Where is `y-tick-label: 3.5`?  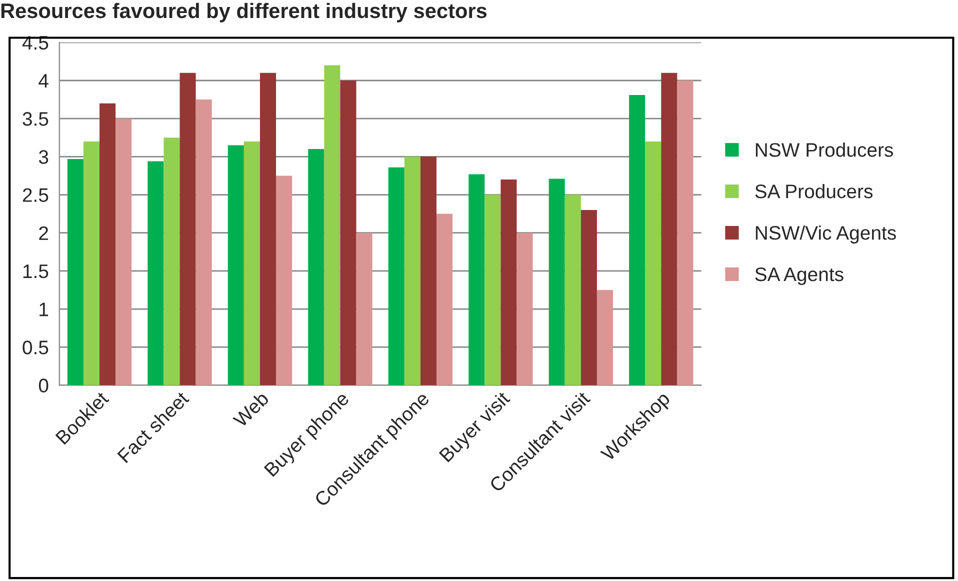 y-tick-label: 3.5 is located at coordinates (35, 119).